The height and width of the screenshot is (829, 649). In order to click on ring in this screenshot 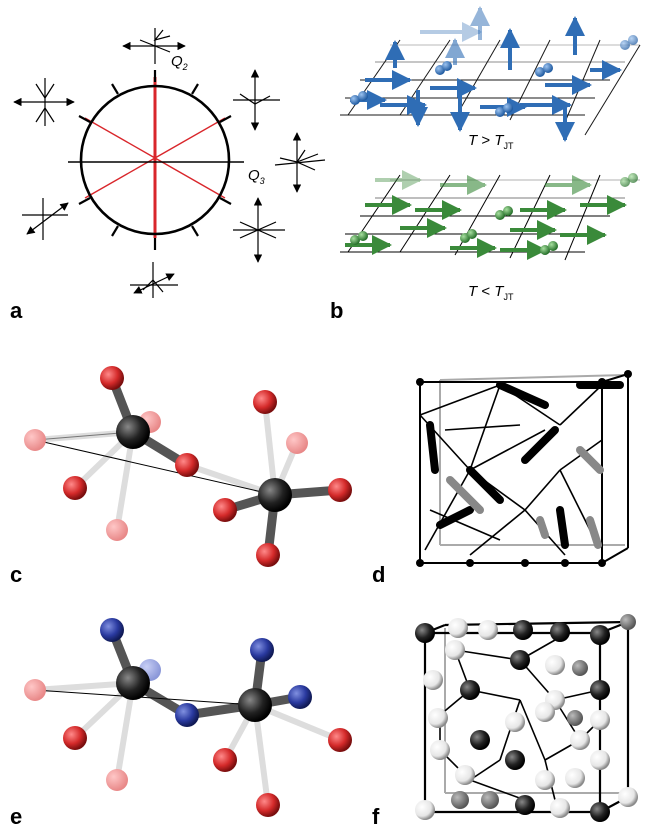, I will do `click(155, 160)`.